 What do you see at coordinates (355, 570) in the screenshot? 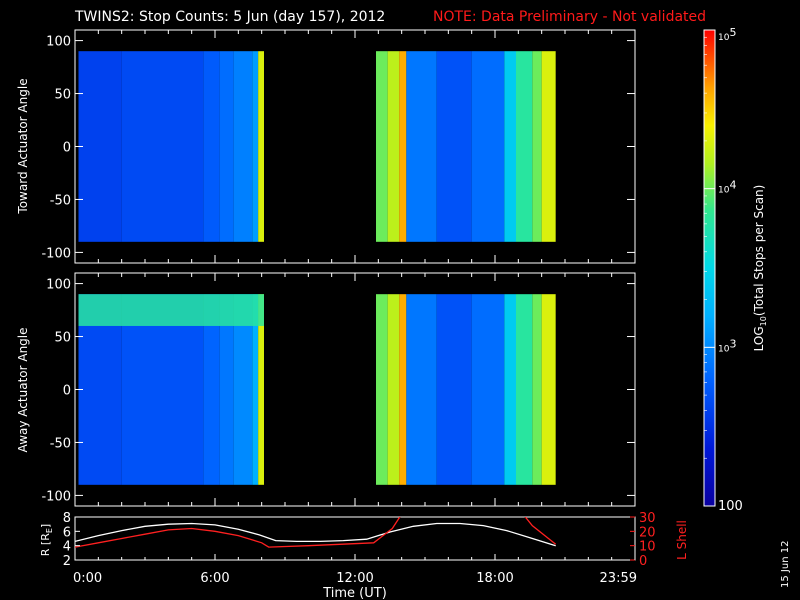
I see `time-axis: 0:00 6:00 12:00 18:00 23:59` at bounding box center [355, 570].